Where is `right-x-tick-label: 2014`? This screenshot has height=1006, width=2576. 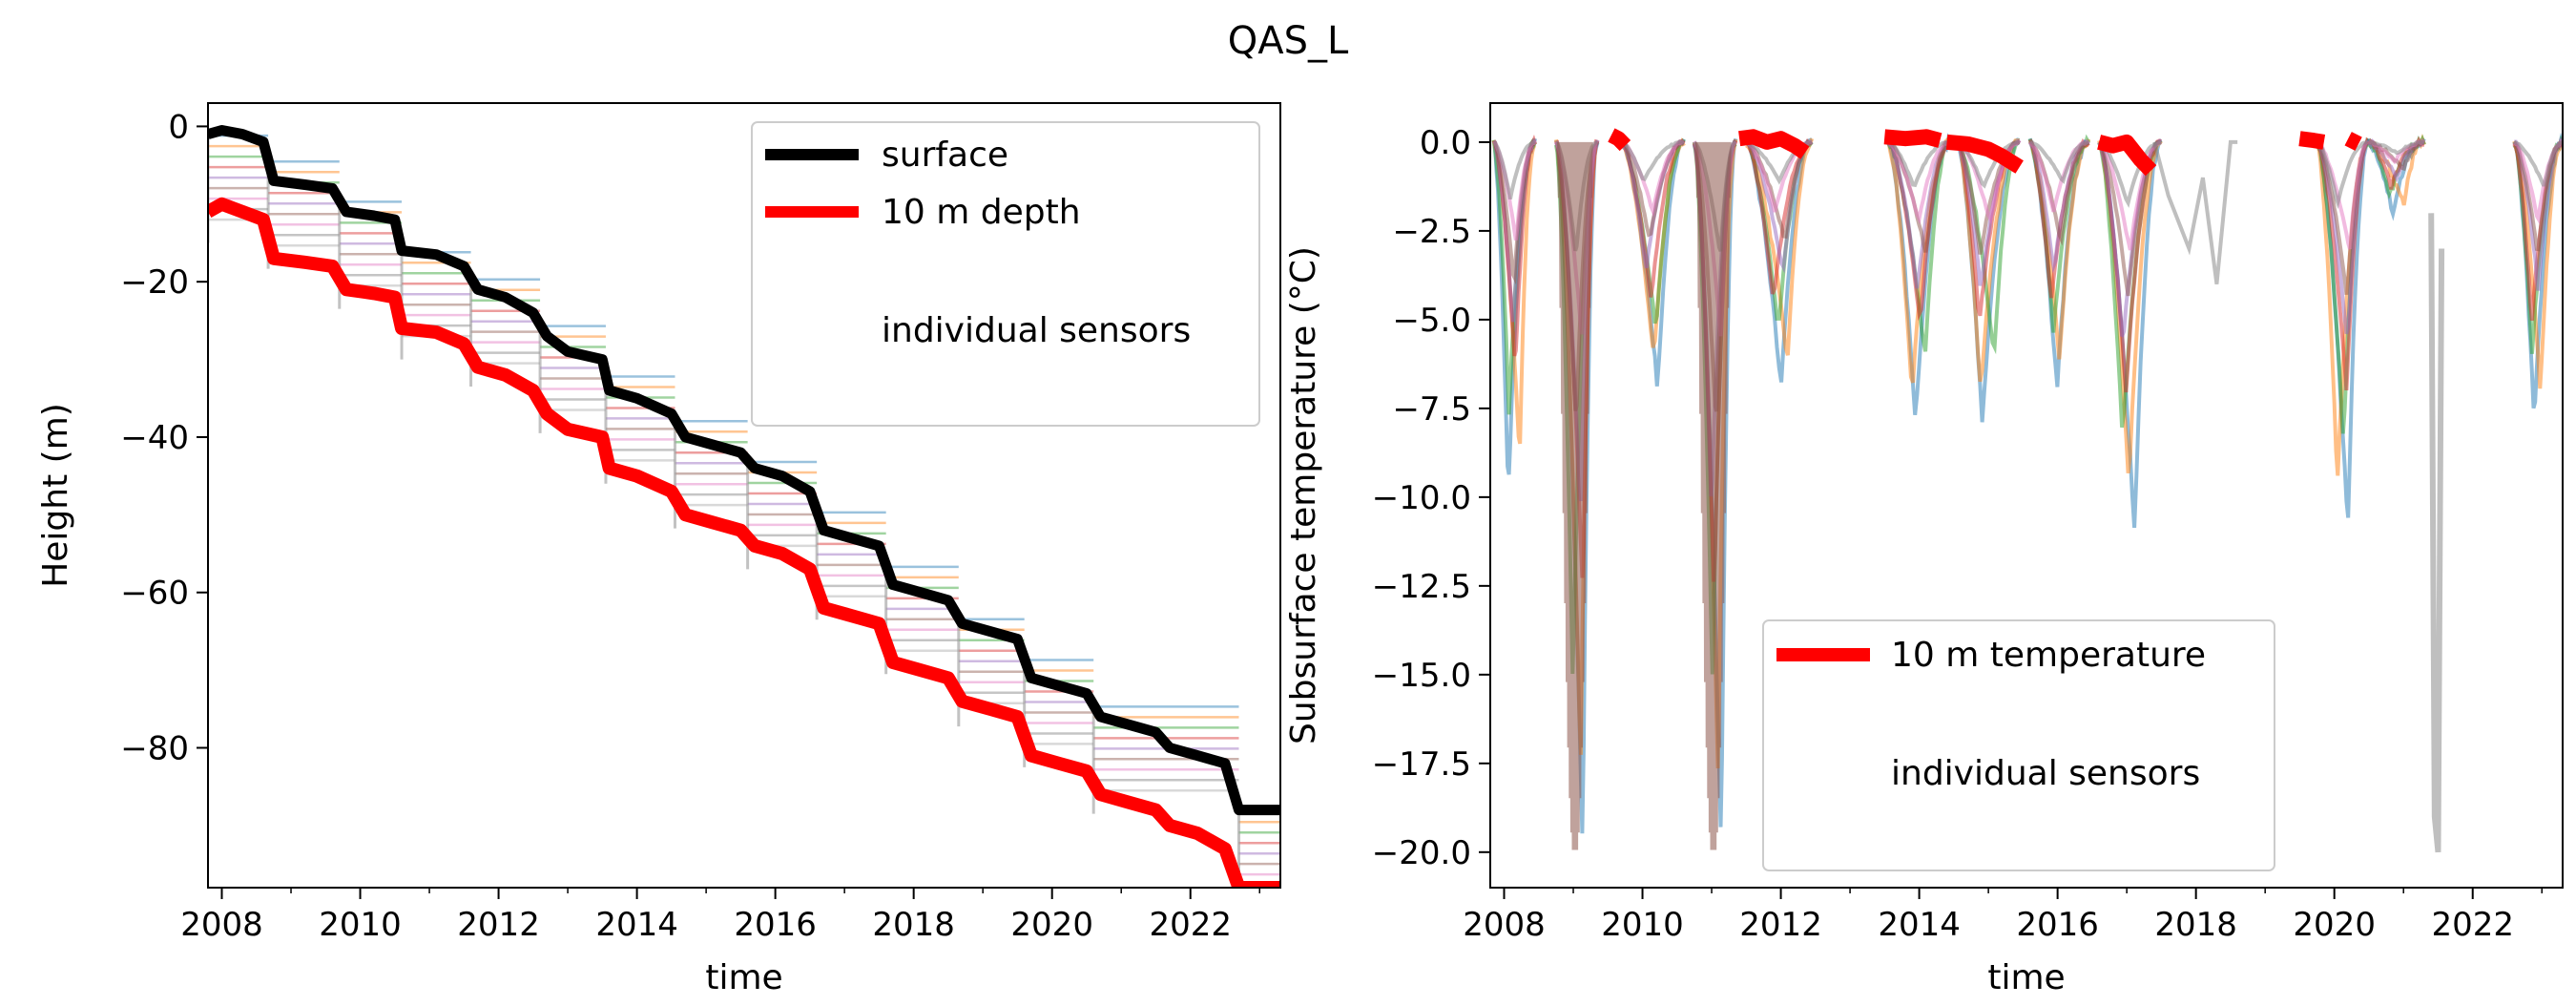
right-x-tick-label: 2014 is located at coordinates (1919, 925).